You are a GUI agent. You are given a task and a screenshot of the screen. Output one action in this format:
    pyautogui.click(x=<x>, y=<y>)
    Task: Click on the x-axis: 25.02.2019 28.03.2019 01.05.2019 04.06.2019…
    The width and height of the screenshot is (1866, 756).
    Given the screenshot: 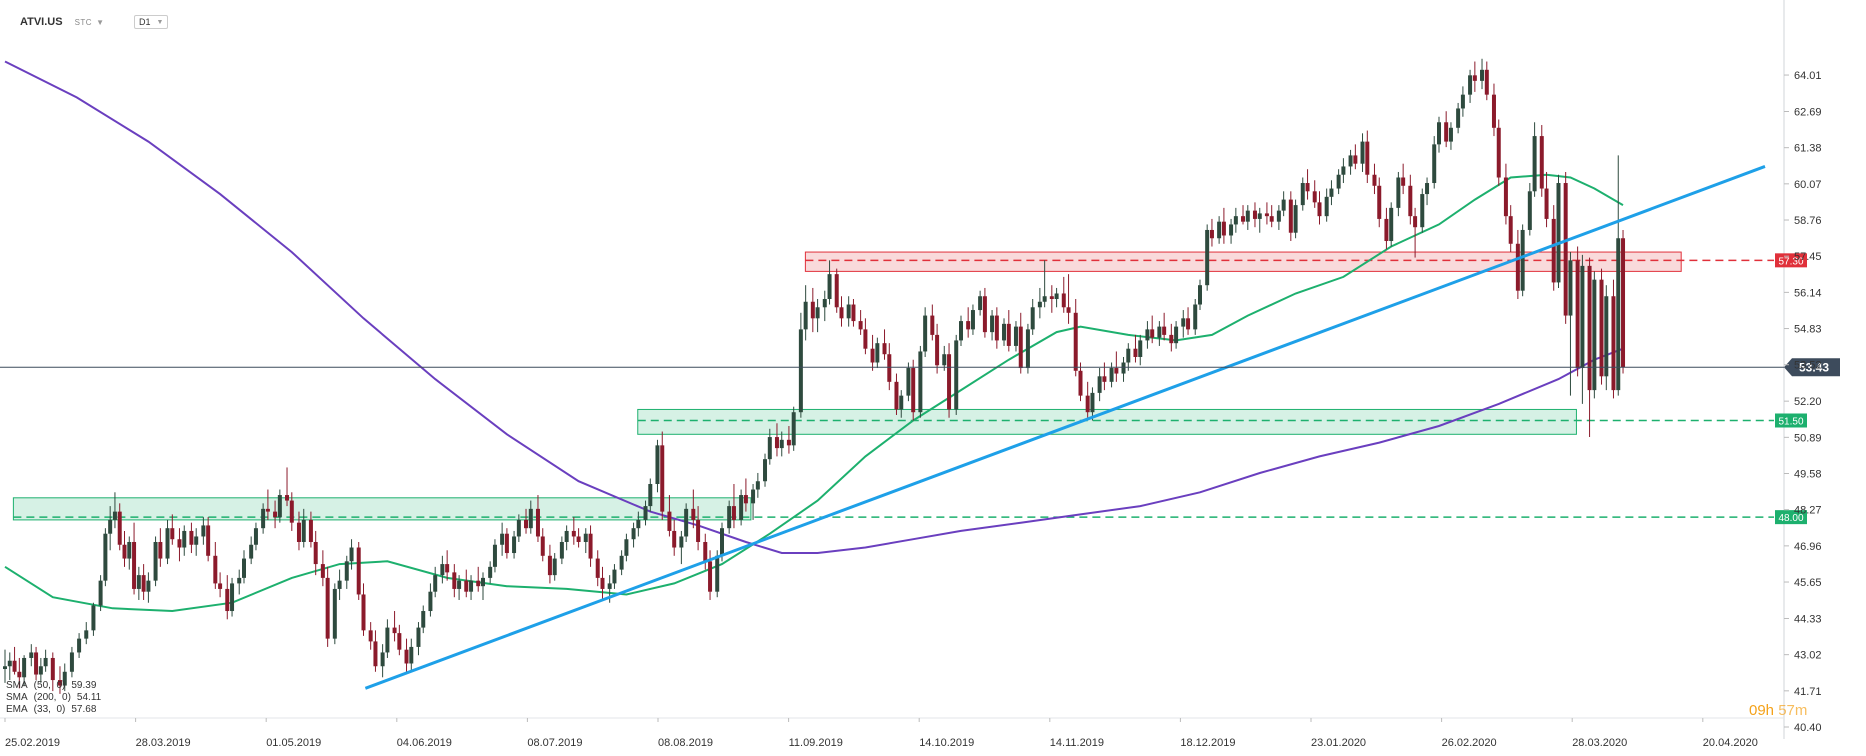 What is the action you would take?
    pyautogui.click(x=881, y=733)
    